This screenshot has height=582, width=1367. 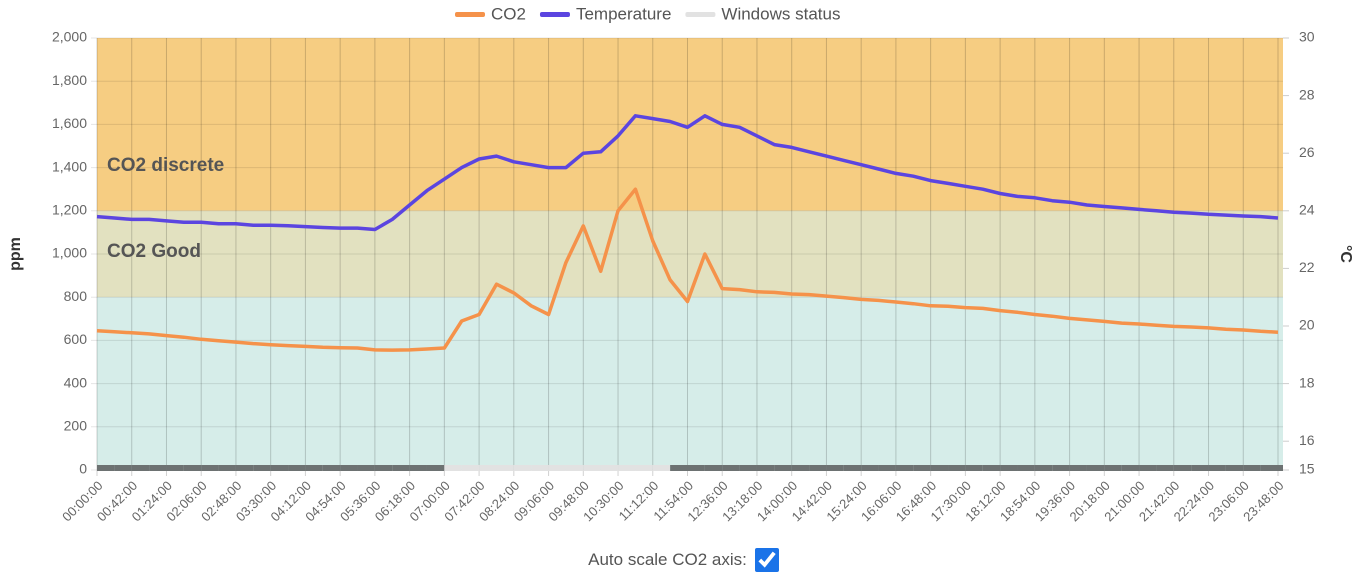 What do you see at coordinates (1307, 382) in the screenshot?
I see `y2-tick-label: 18` at bounding box center [1307, 382].